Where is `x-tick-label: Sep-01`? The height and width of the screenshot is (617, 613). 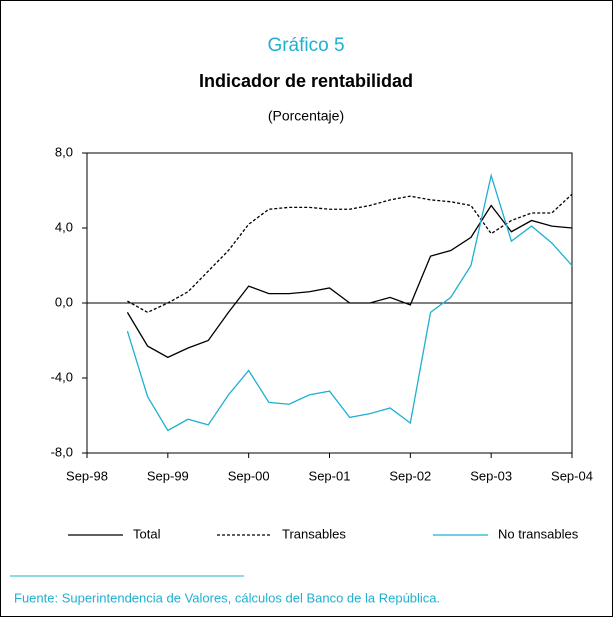
x-tick-label: Sep-01 is located at coordinates (330, 475).